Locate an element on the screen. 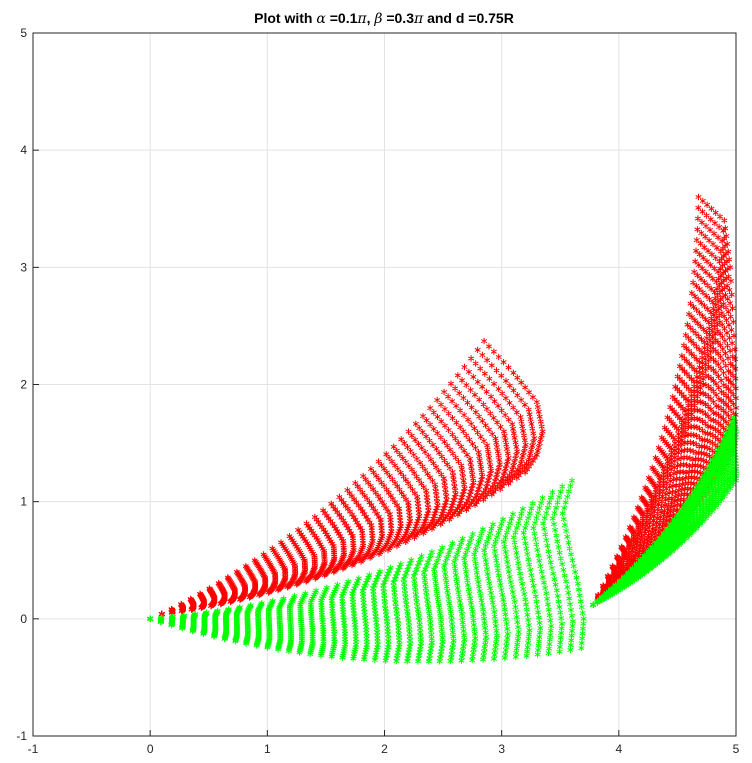  x-tick-label: 0 is located at coordinates (150, 749).